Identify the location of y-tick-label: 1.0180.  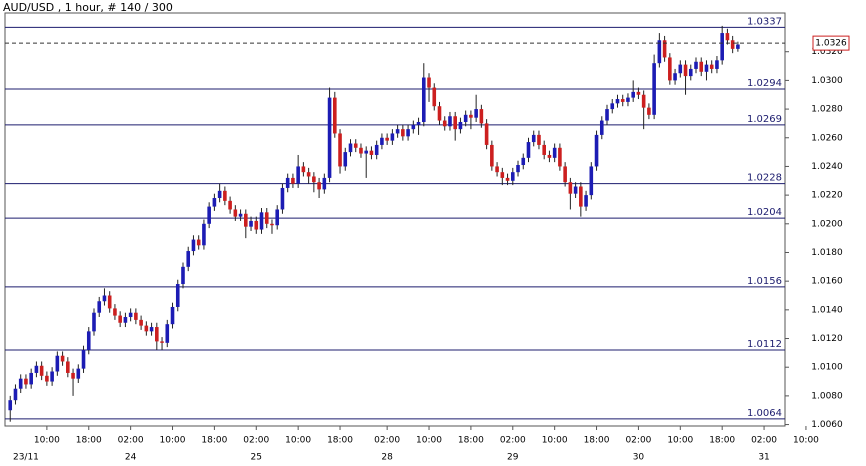
(827, 253).